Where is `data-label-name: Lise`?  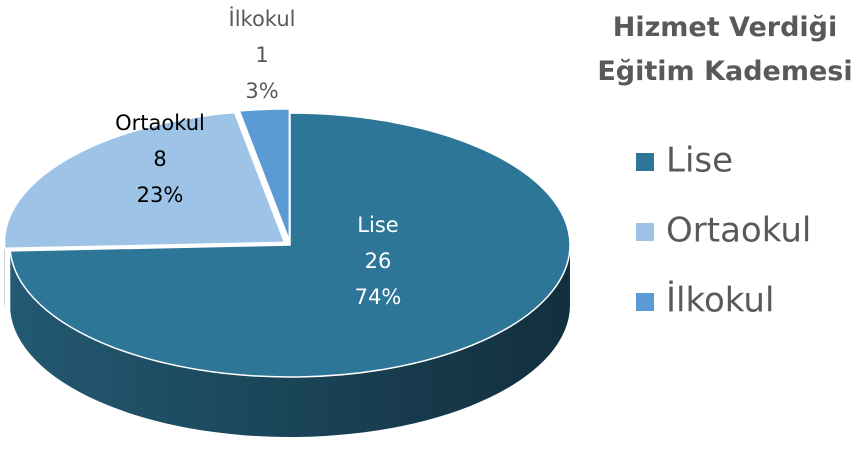 data-label-name: Lise is located at coordinates (377, 225).